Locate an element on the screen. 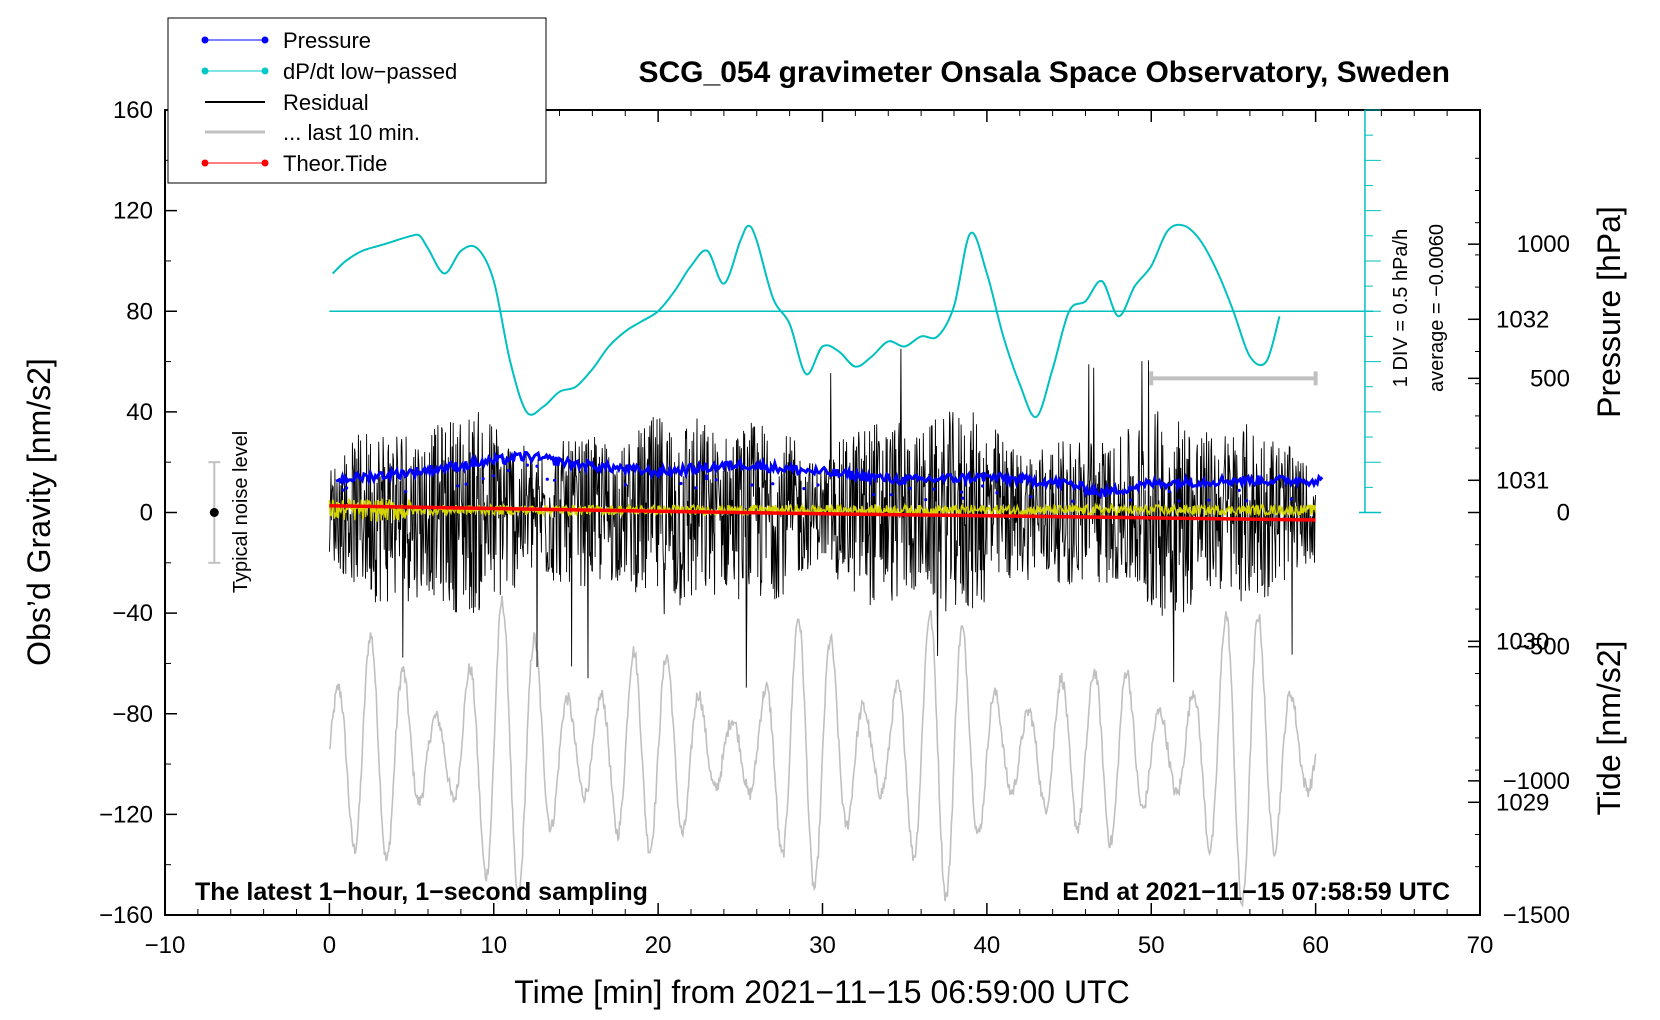  legend-label-pressure: Pressure is located at coordinates (327, 40).